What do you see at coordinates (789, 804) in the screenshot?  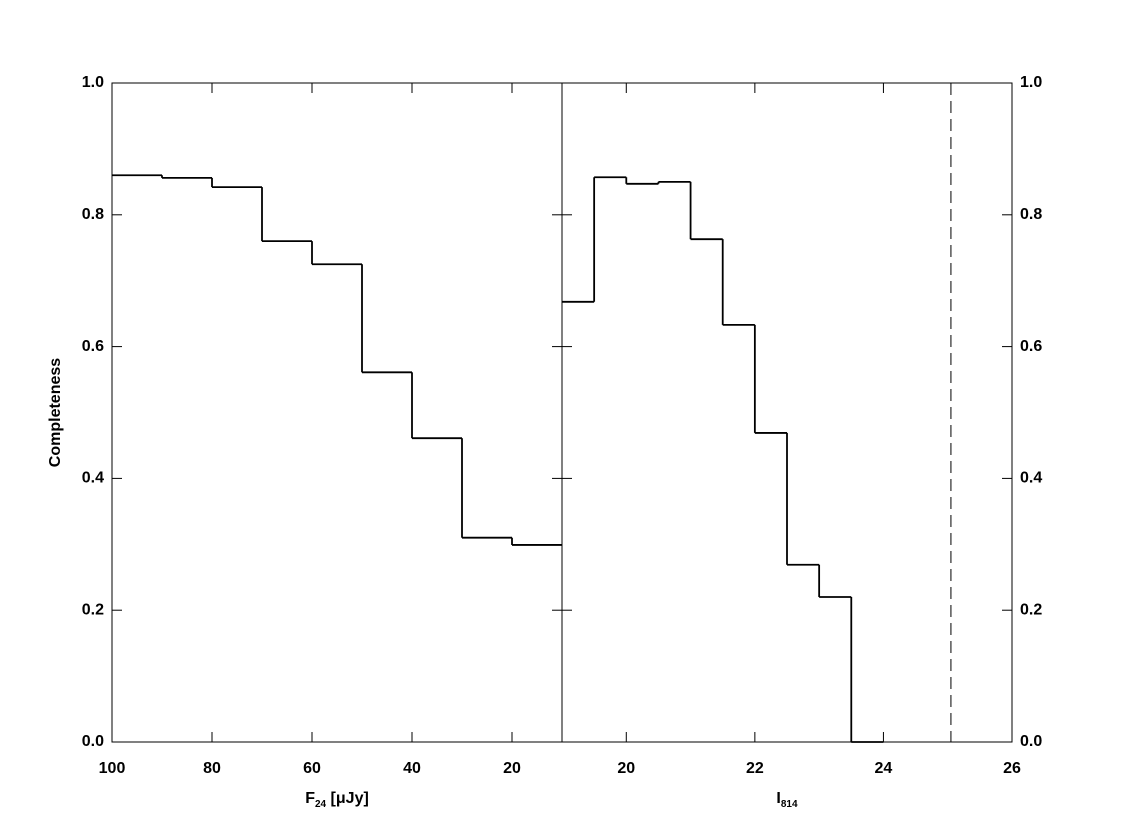 I see `x-axis-label-part: 814` at bounding box center [789, 804].